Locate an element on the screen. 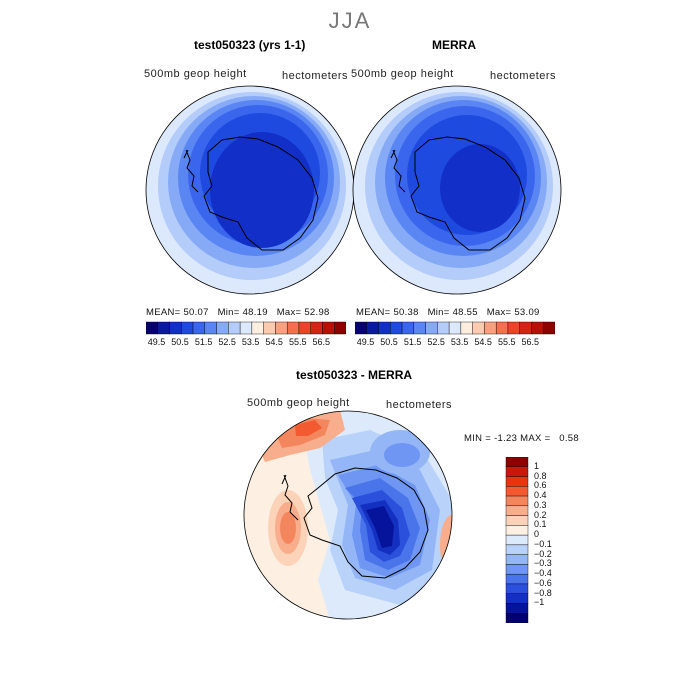  panel1-colorbar-tick-label: 51.5 is located at coordinates (203, 342).